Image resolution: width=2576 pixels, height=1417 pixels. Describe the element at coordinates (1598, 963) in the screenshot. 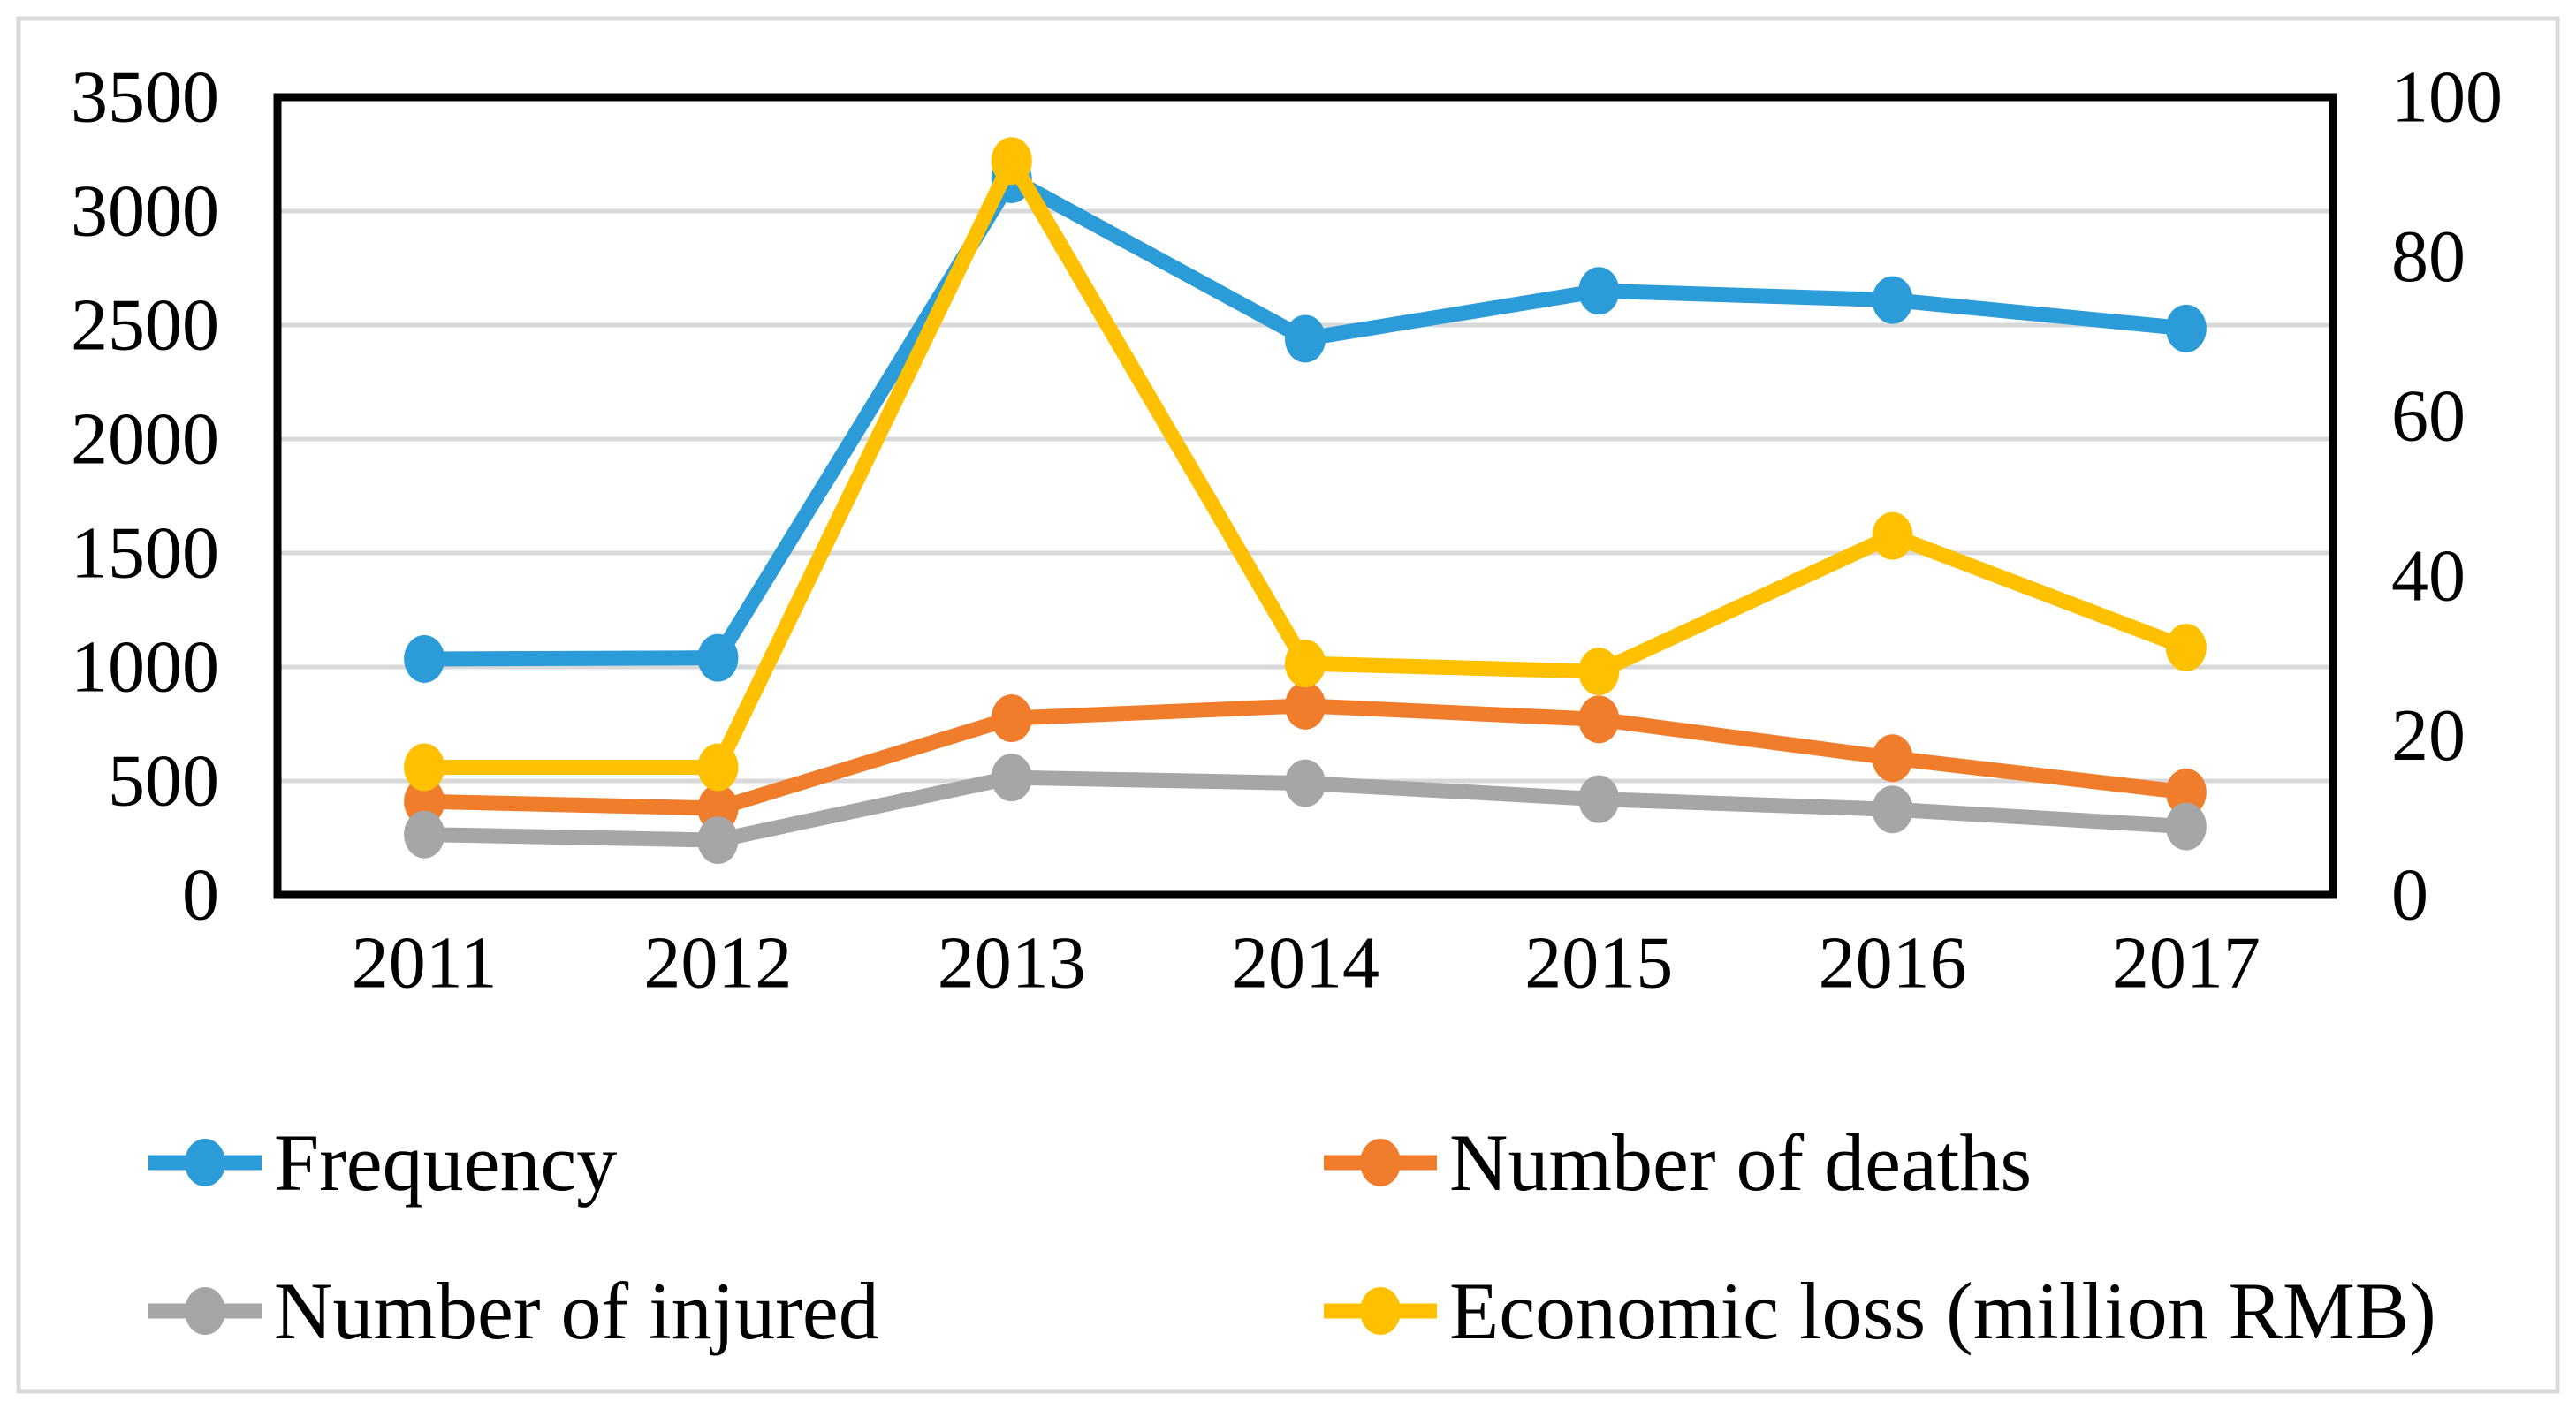

I see `x-axis-tick-2015: 2015` at that location.